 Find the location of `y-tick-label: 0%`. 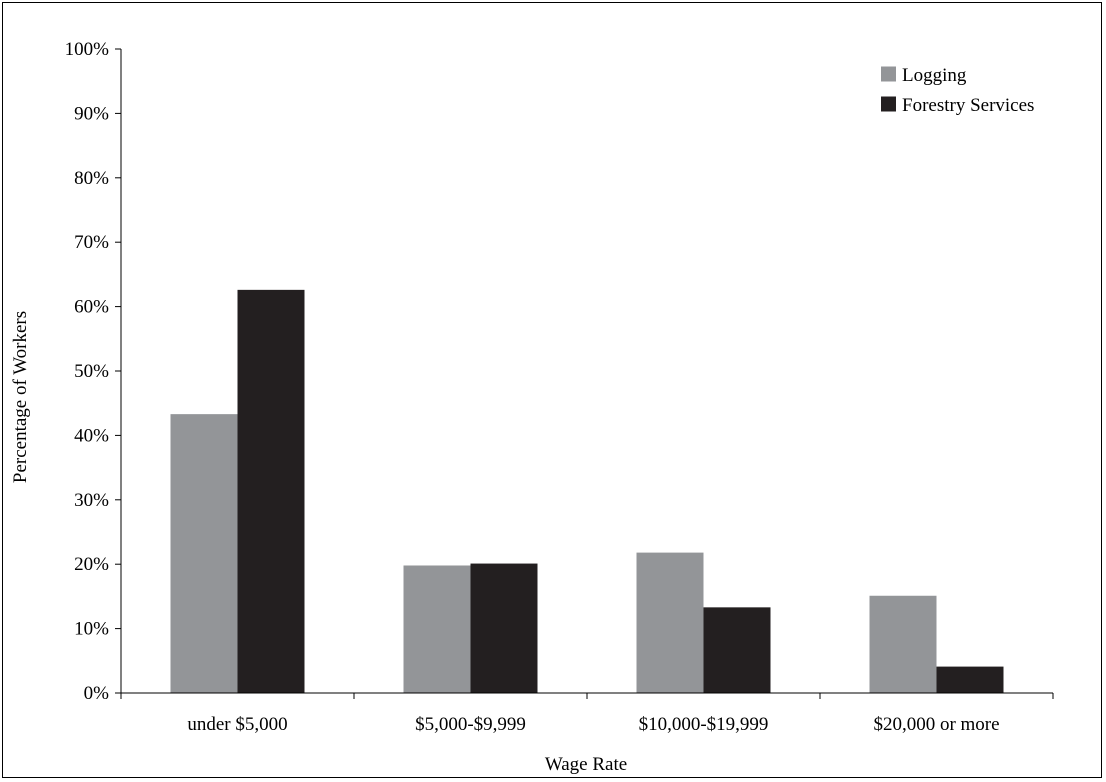

y-tick-label: 0% is located at coordinates (97, 693).